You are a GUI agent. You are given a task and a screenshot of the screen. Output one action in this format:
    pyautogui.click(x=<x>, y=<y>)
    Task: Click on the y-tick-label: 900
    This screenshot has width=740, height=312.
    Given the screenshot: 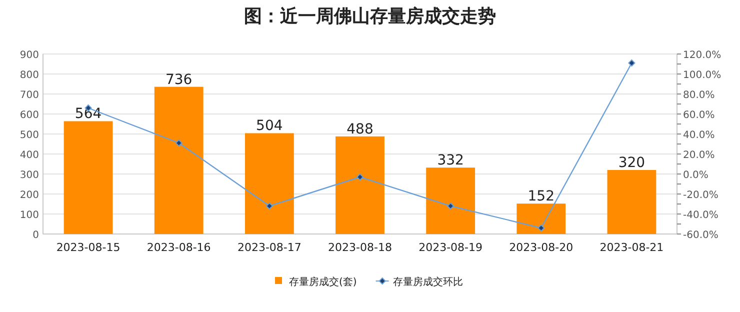 What is the action you would take?
    pyautogui.click(x=29, y=55)
    